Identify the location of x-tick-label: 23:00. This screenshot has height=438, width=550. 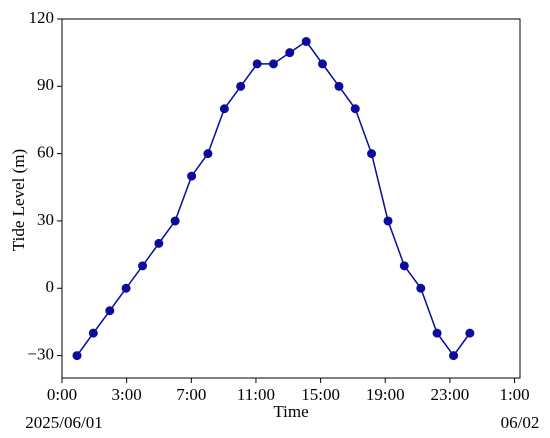
(450, 394).